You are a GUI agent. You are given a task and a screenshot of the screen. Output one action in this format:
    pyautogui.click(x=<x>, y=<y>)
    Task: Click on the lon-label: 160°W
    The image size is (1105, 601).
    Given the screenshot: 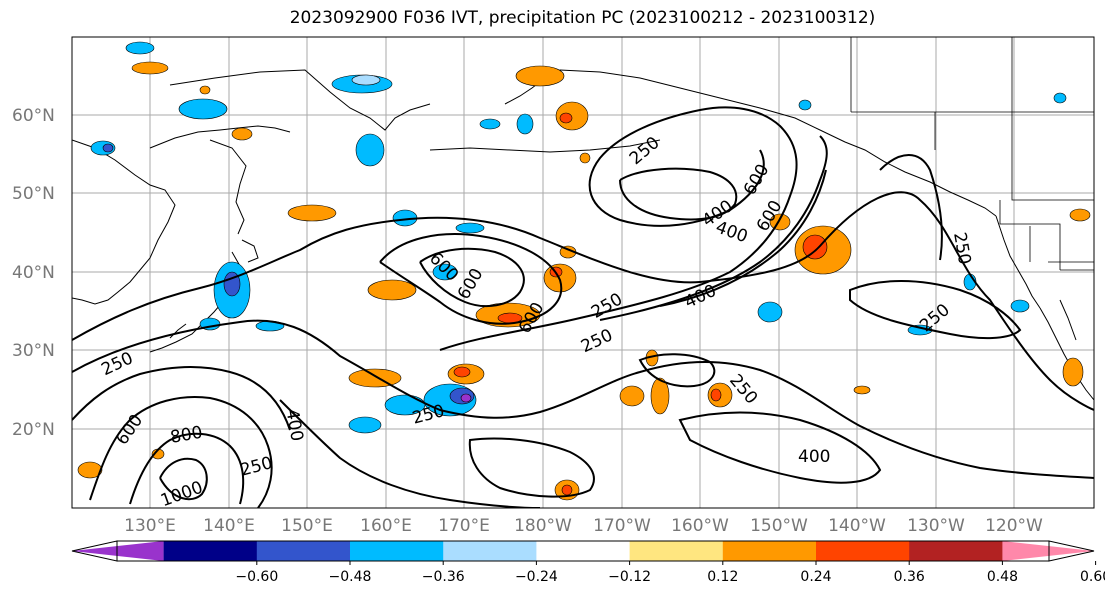 What is the action you would take?
    pyautogui.click(x=700, y=526)
    